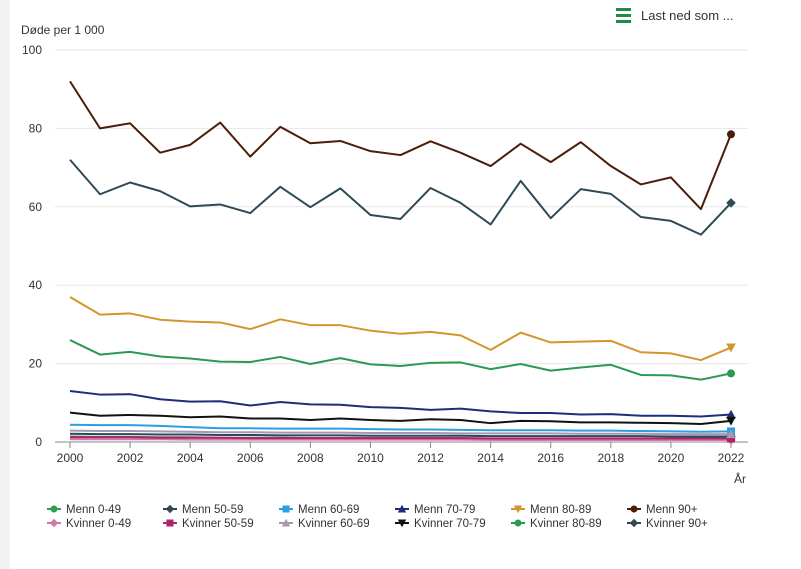  I want to click on legend-item-kvinner-70-79: Kvinner 70-79, so click(440, 524).